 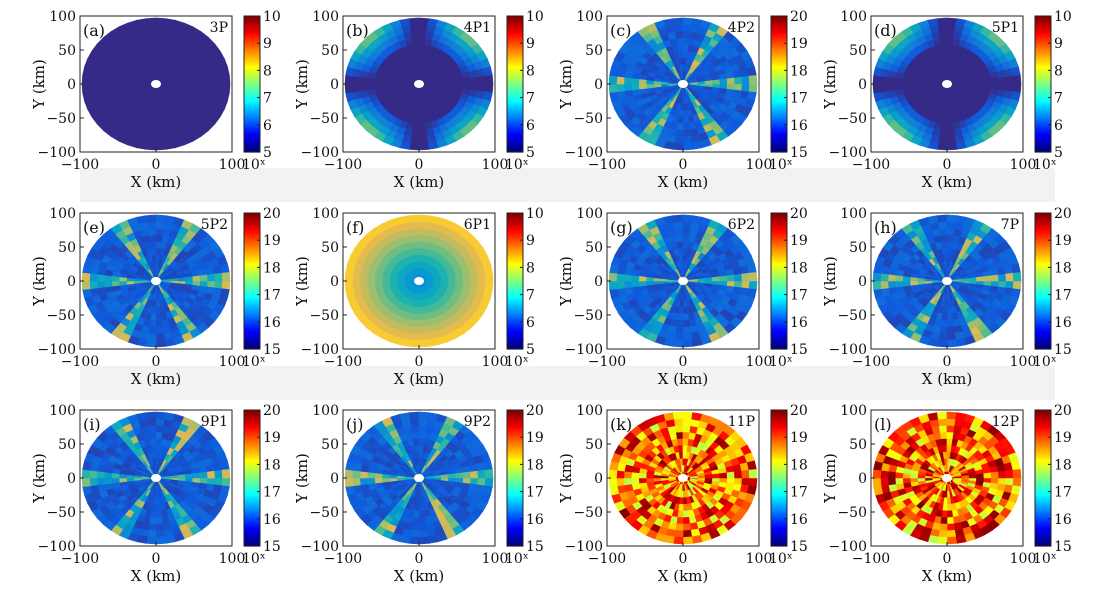 I want to click on colorbar-tick-label: 8, so click(x=267, y=71).